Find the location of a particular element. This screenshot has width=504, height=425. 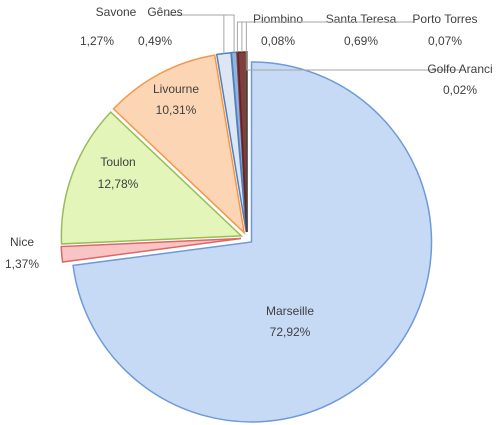

slice-value: 0,08% is located at coordinates (278, 41).